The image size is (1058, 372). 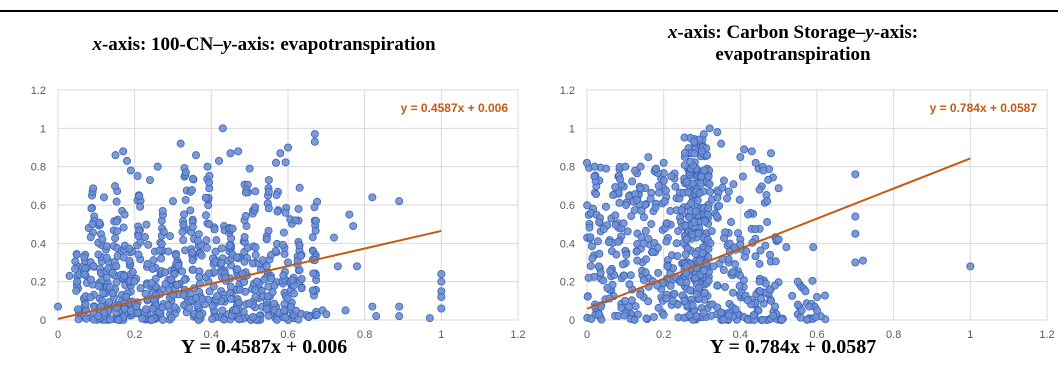 I want to click on x-tick-label: 0.6, so click(x=816, y=335).